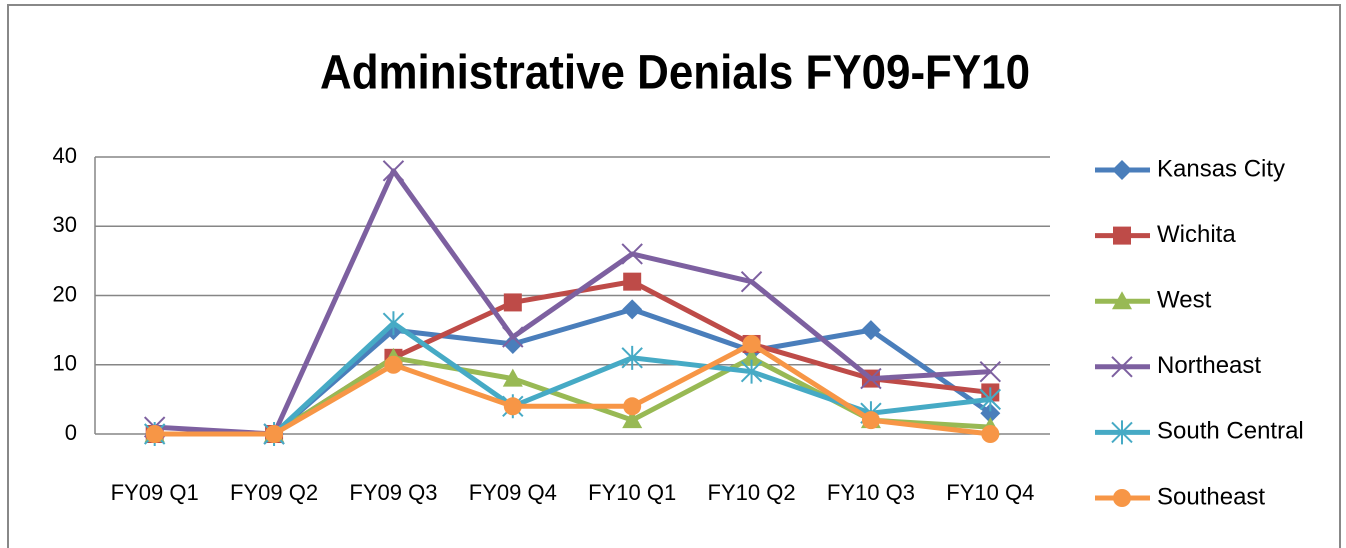 The width and height of the screenshot is (1346, 548). I want to click on y-tick-label: 30, so click(65, 224).